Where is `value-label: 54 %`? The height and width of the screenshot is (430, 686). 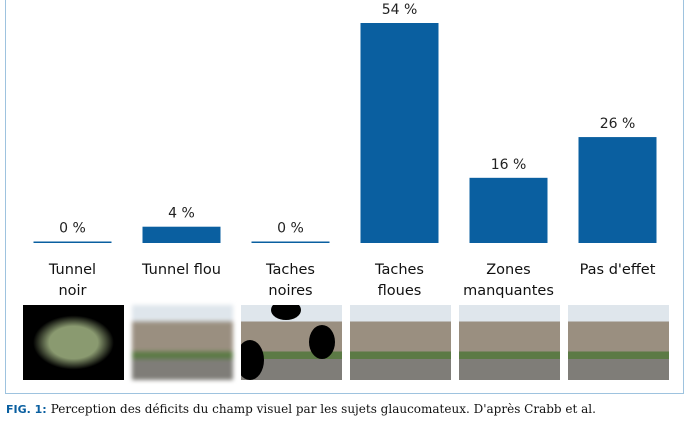 value-label: 54 % is located at coordinates (400, 10).